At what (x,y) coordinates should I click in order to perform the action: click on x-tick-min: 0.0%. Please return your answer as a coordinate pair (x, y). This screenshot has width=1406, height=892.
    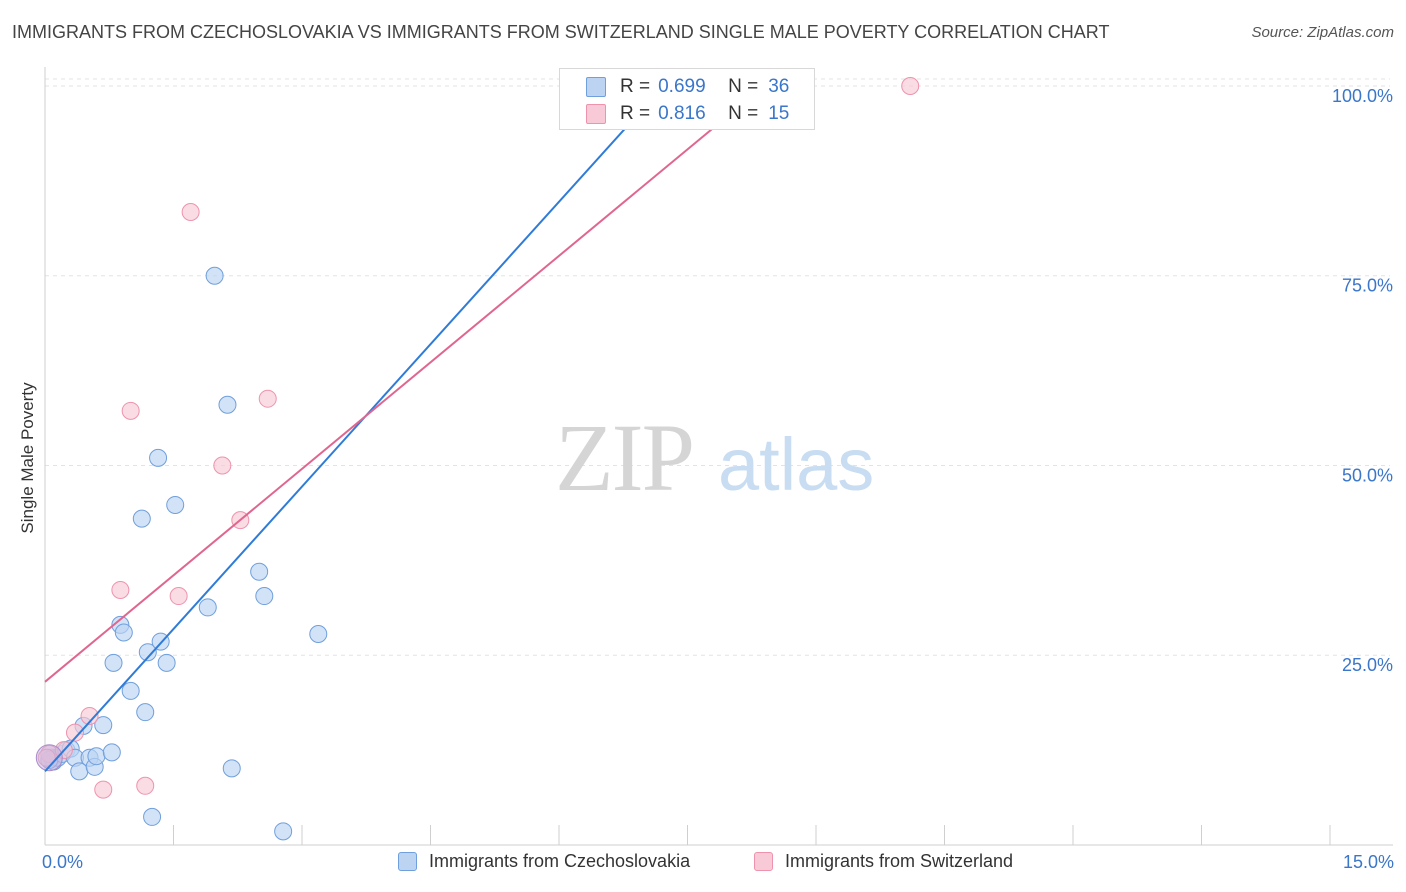
    Looking at the image, I should click on (63, 862).